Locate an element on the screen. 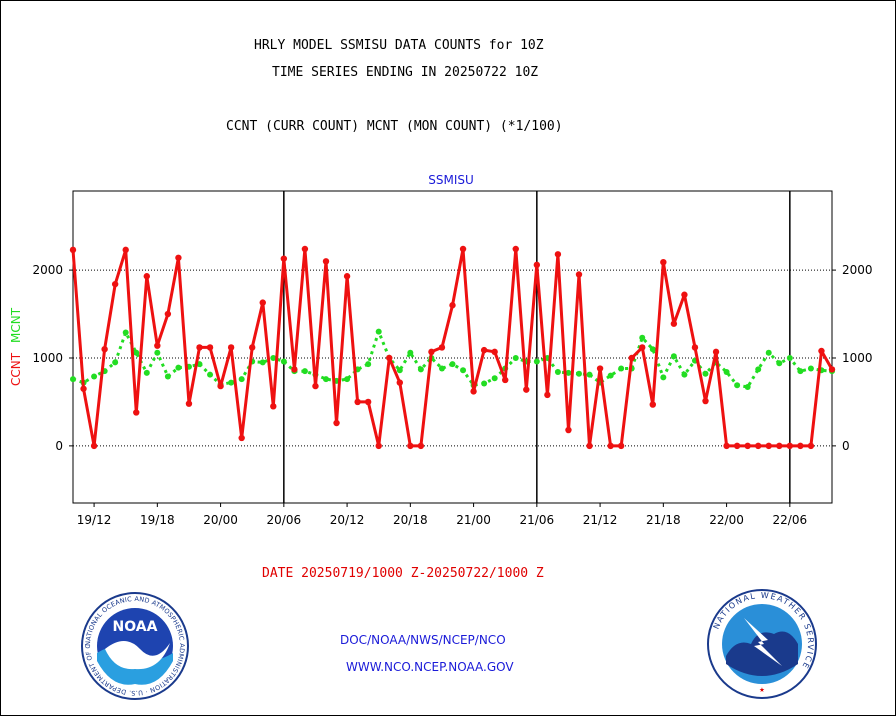 This screenshot has height=716, width=896. y-tick-left-1: 1000 is located at coordinates (47, 358).